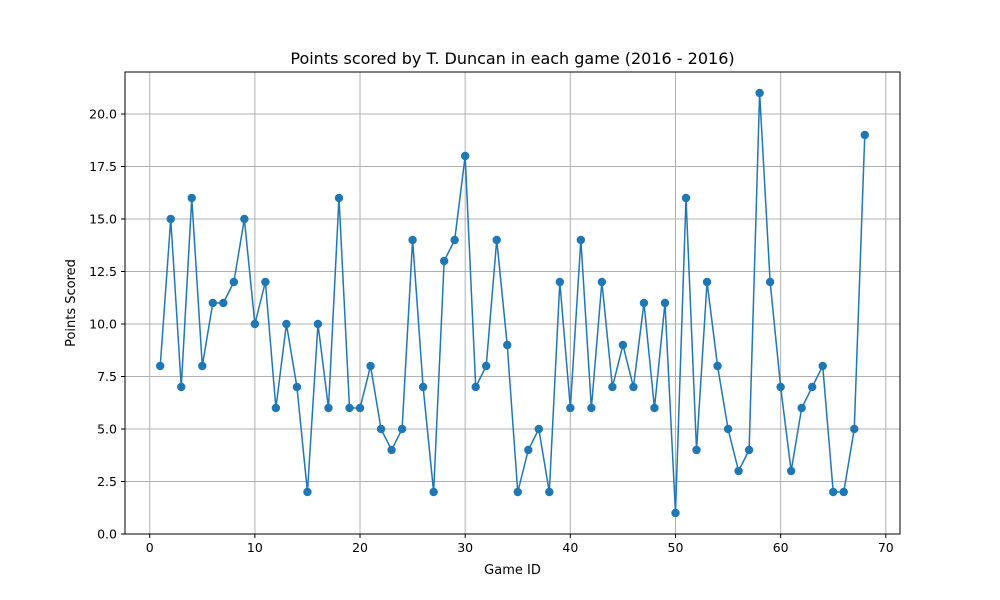 The width and height of the screenshot is (1000, 600). Describe the element at coordinates (255, 547) in the screenshot. I see `x-tick-label: 10` at that location.